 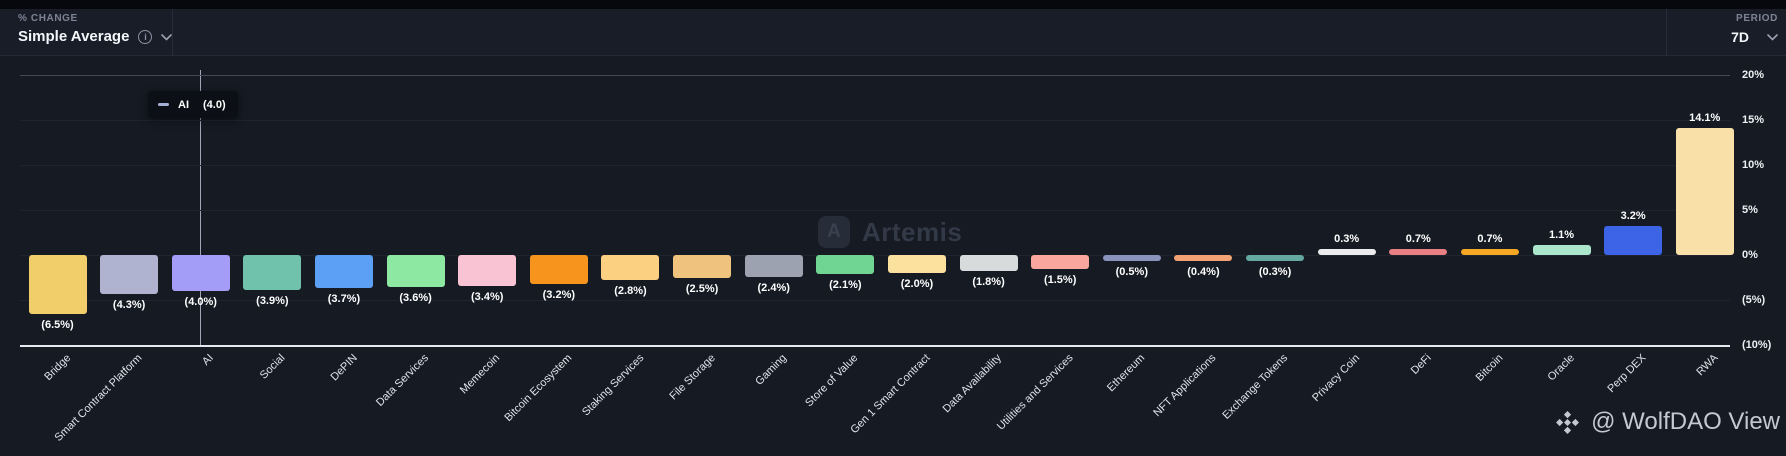 I want to click on bar-value-label: (2.5%), so click(x=702, y=288).